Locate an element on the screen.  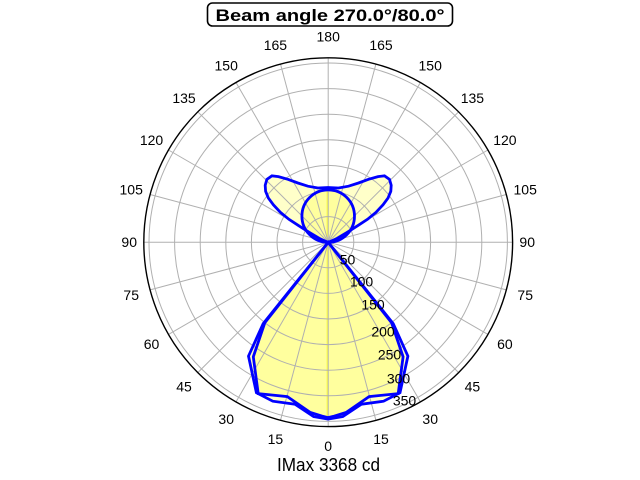
svg-text: Beam angle 270.0°/80.0° is located at coordinates (330, 15).